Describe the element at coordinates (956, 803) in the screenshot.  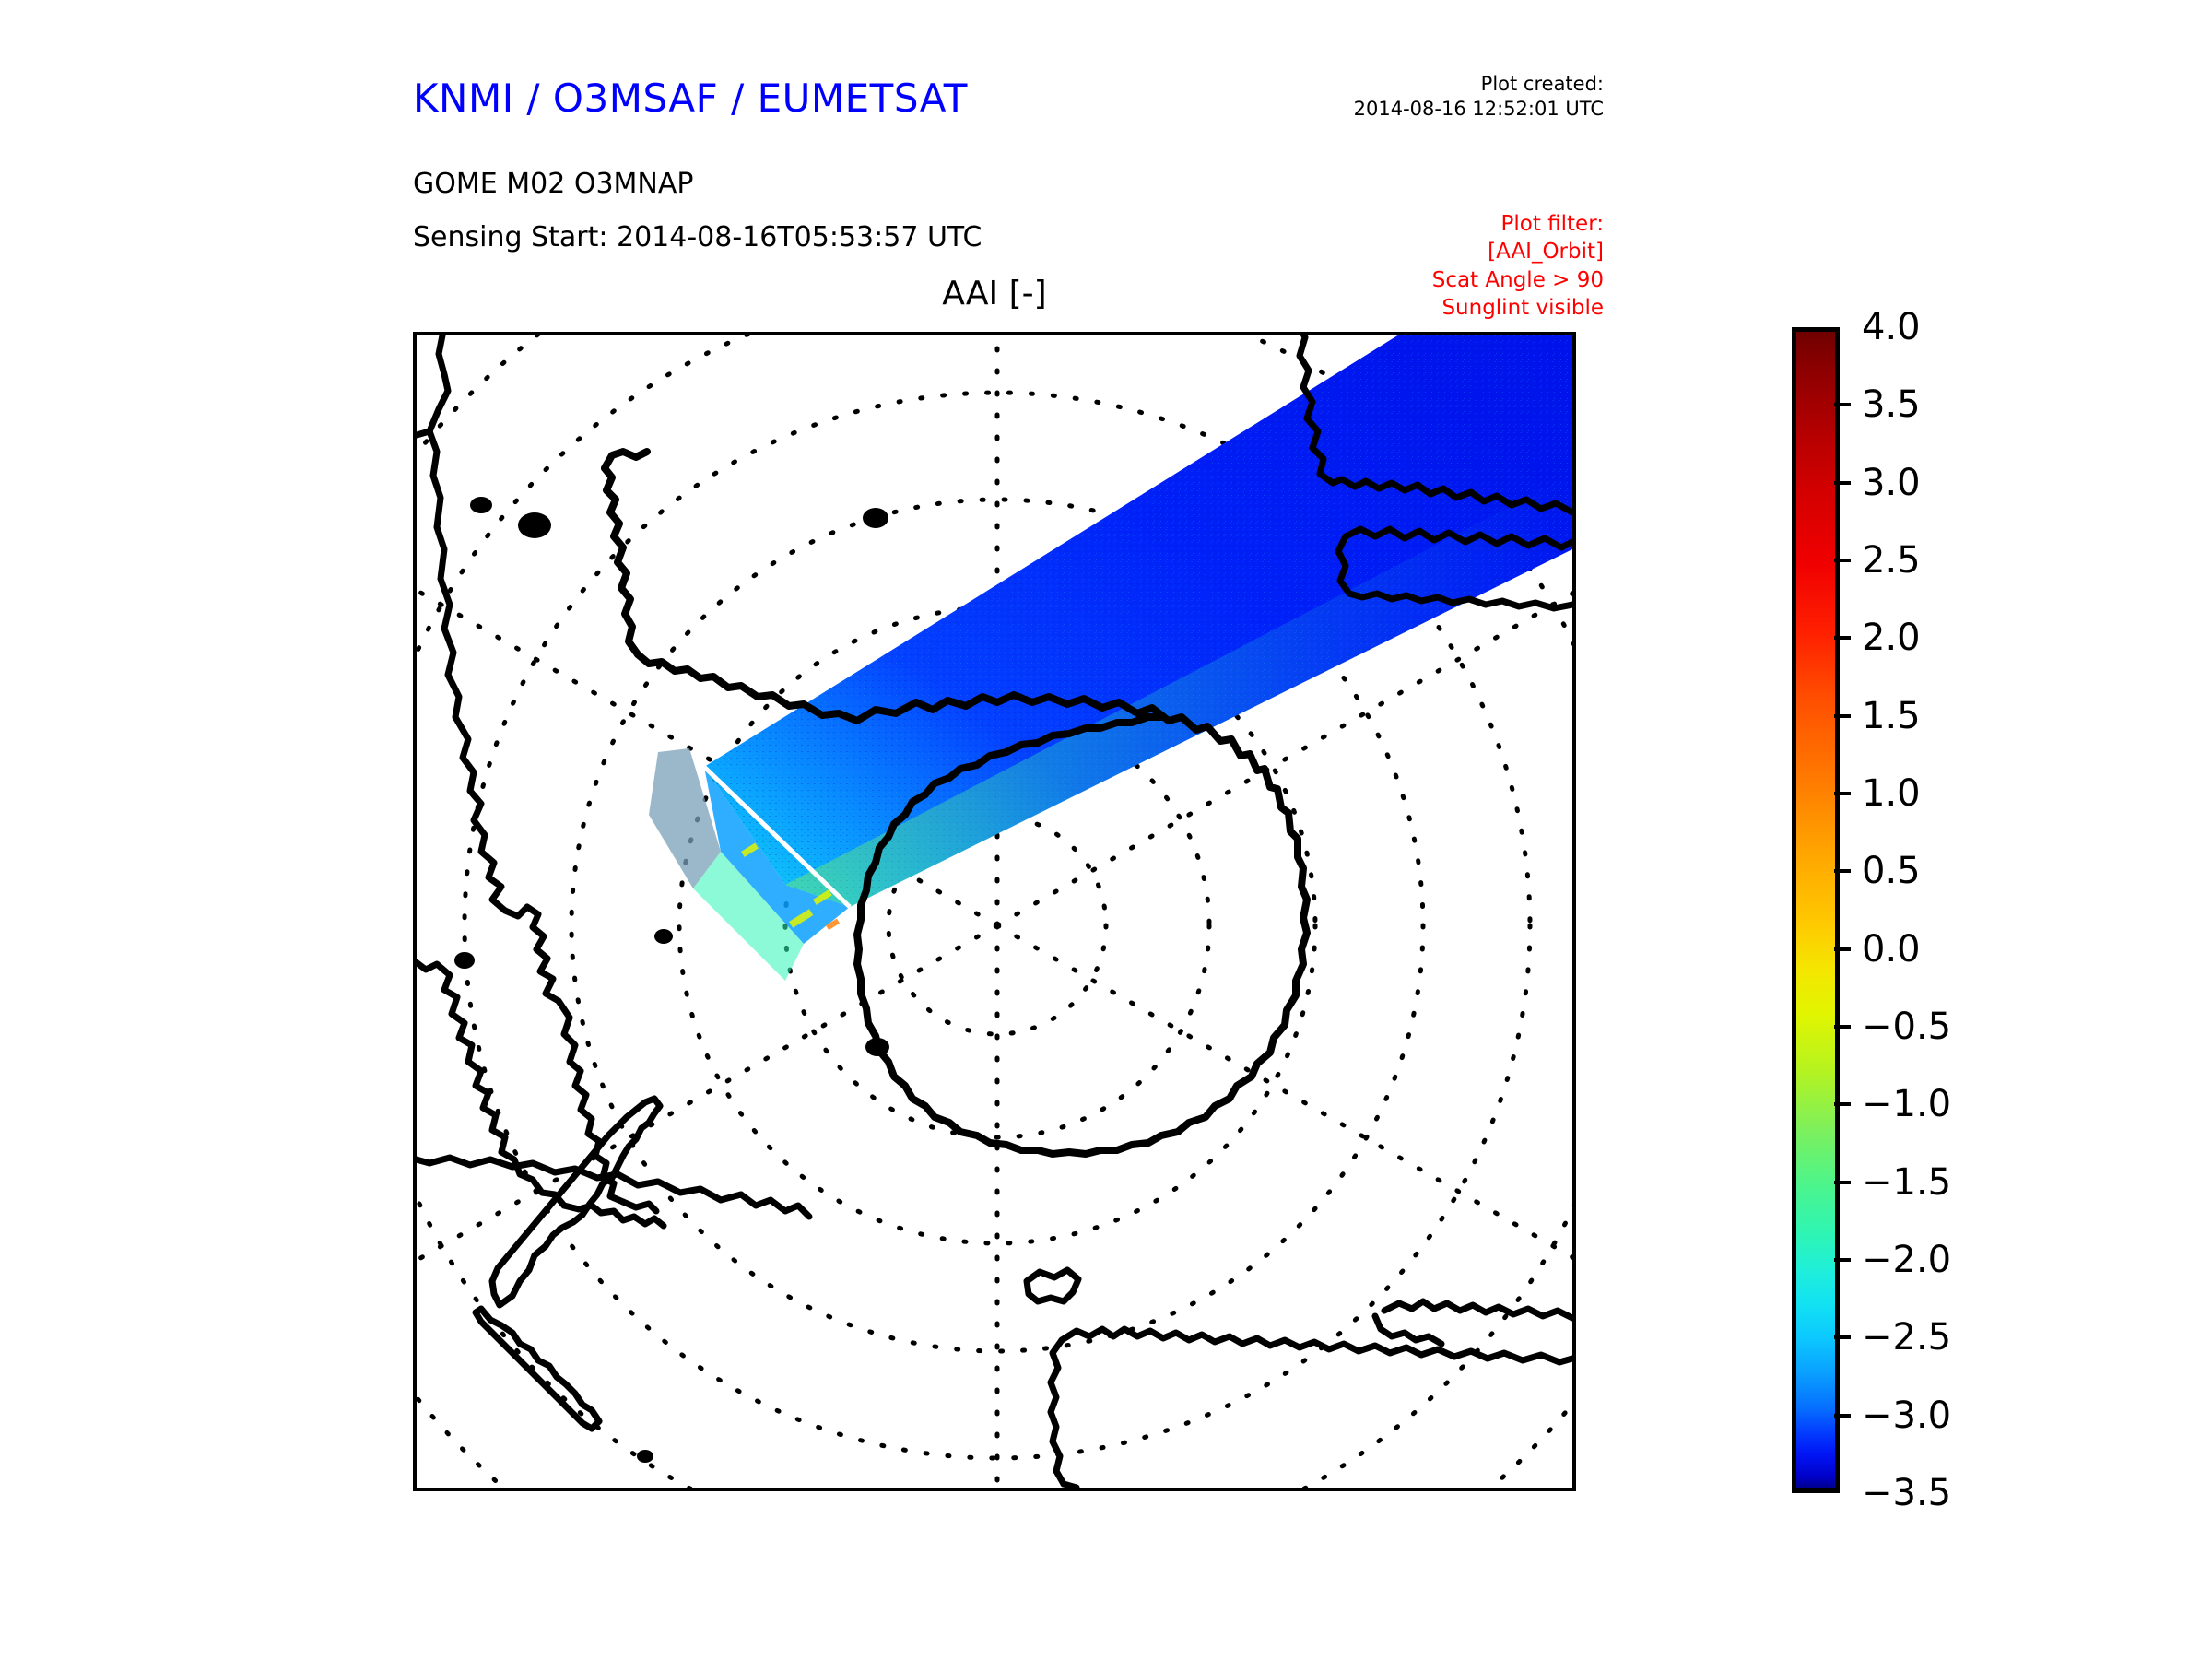
I see `coastline-antarctica` at that location.